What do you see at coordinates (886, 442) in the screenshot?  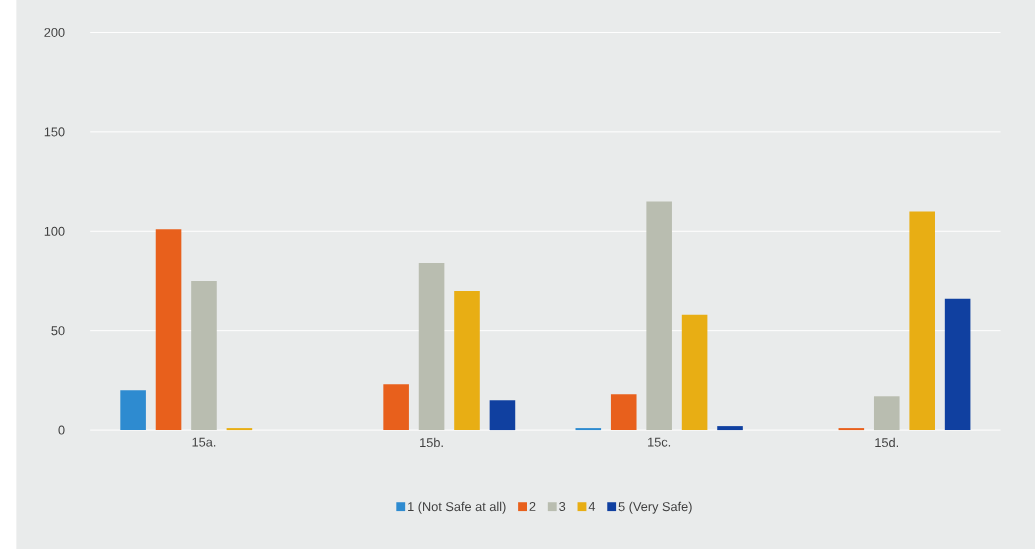 I see `x-tick-label: 15d.` at bounding box center [886, 442].